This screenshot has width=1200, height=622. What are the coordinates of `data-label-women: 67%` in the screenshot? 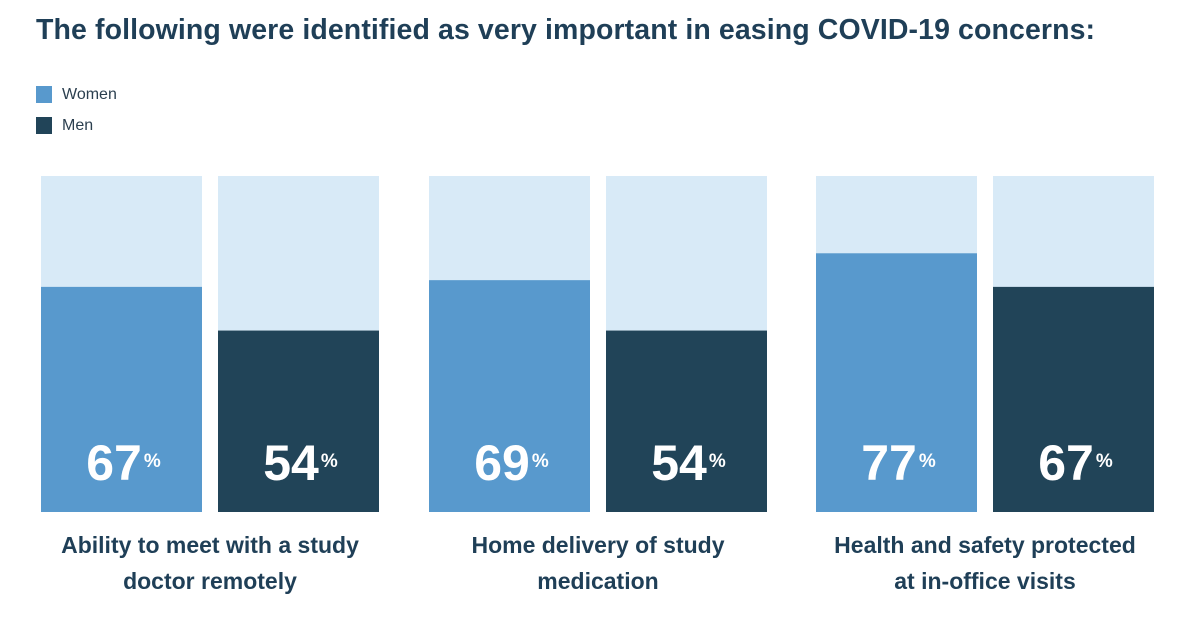 It's located at (123, 463).